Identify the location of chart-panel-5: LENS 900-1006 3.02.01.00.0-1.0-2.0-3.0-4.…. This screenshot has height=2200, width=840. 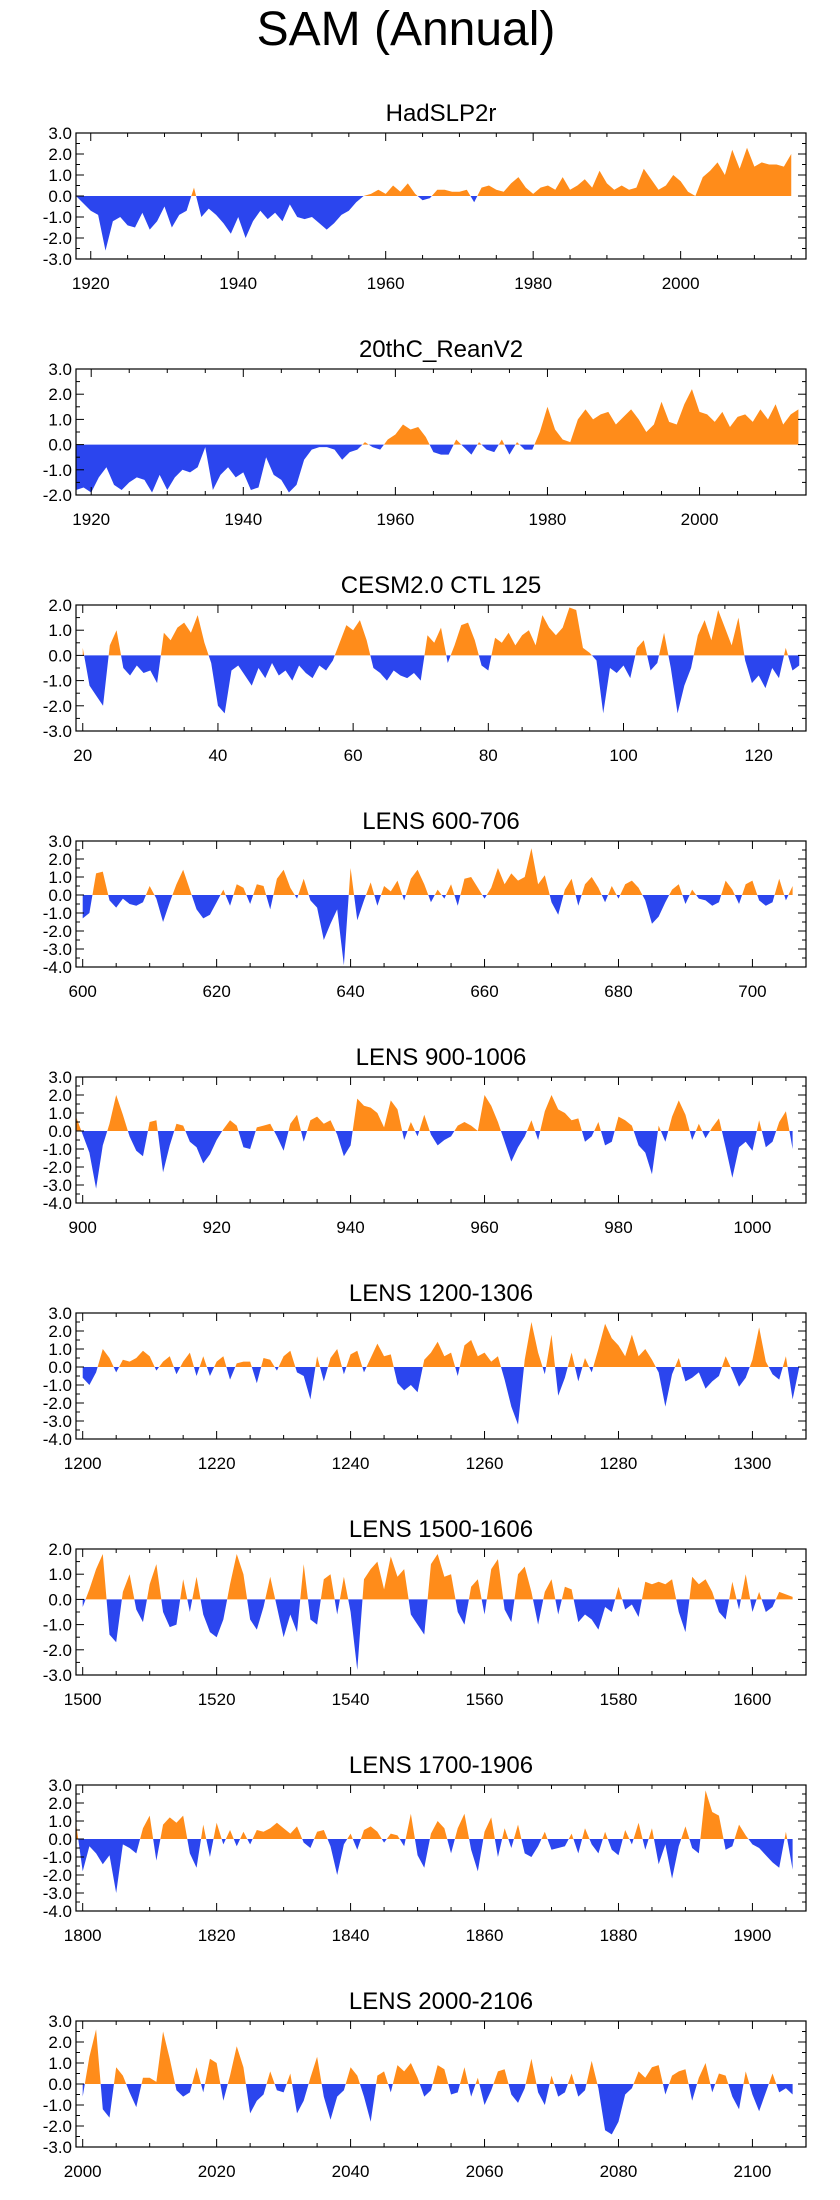
(425, 1140).